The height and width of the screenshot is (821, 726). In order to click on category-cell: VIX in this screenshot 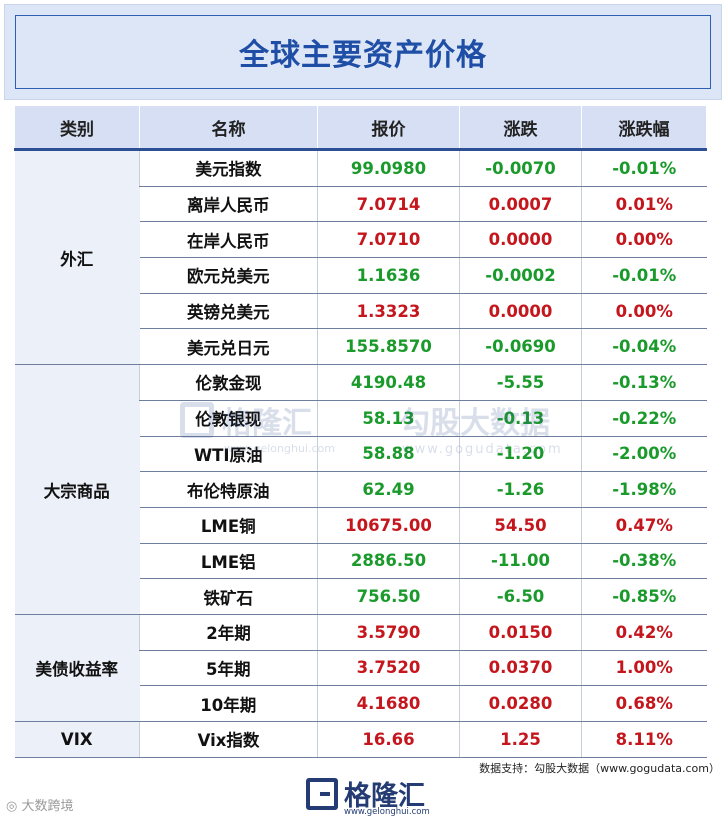, I will do `click(77, 739)`.